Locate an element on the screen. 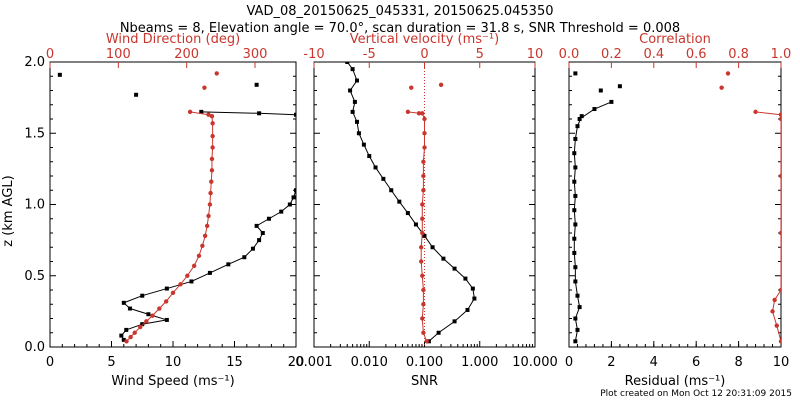 The height and width of the screenshot is (400, 800). bottom-tick-label: 6 is located at coordinates (696, 362).